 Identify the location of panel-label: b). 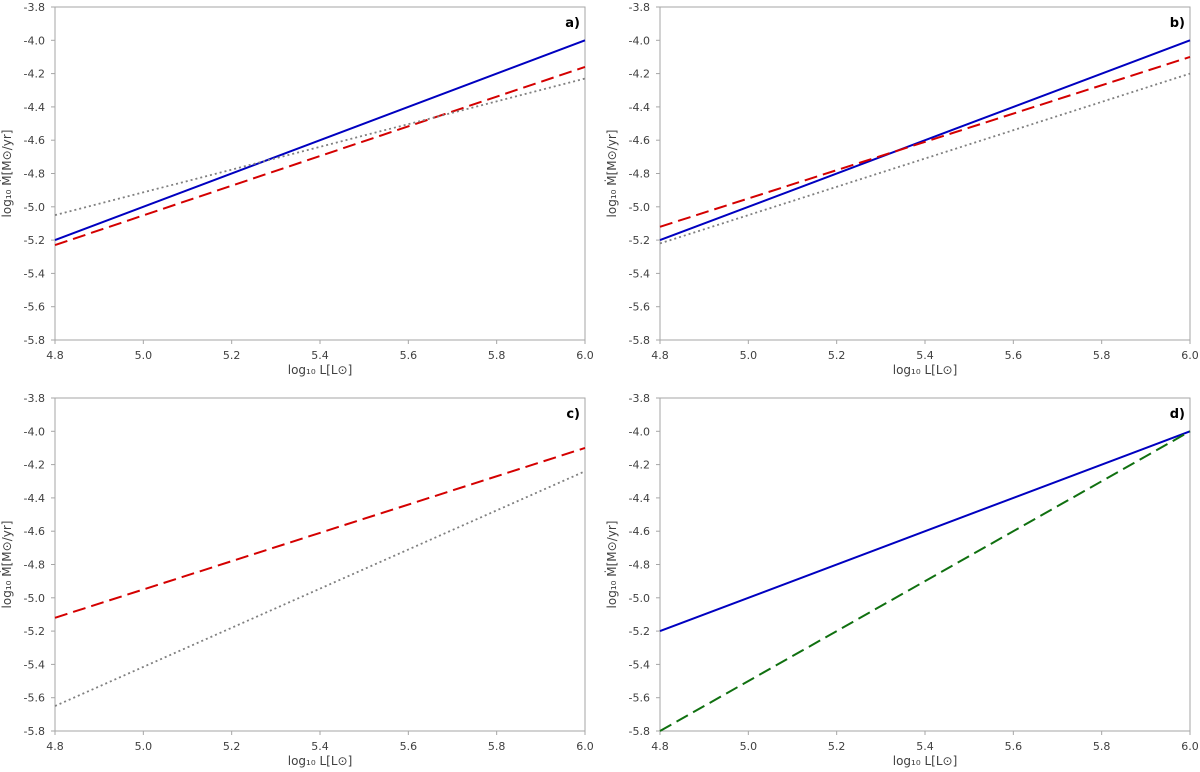
(1177, 23).